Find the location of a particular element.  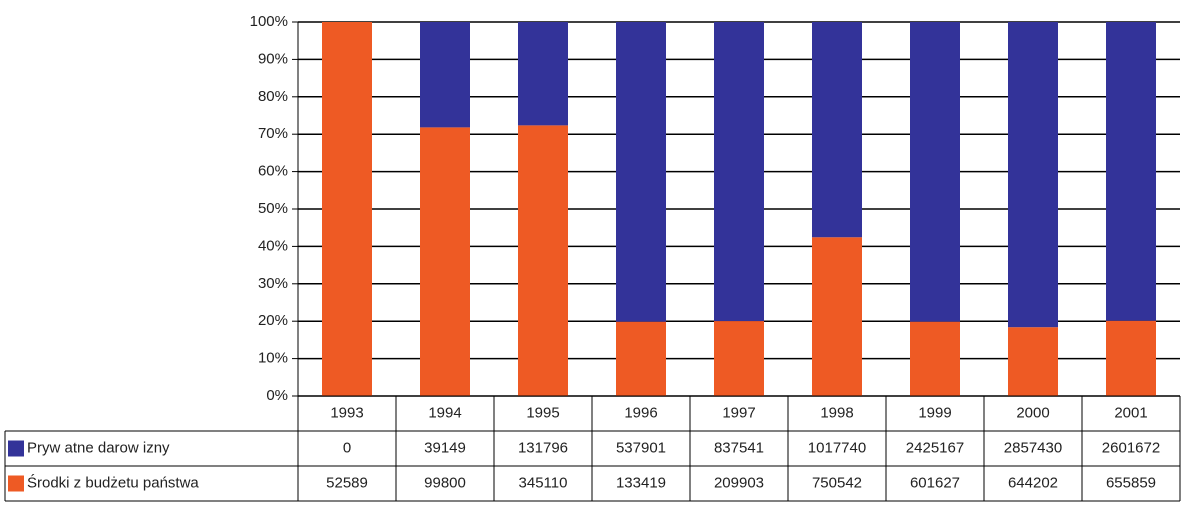

table-value: 1017740 is located at coordinates (837, 447).